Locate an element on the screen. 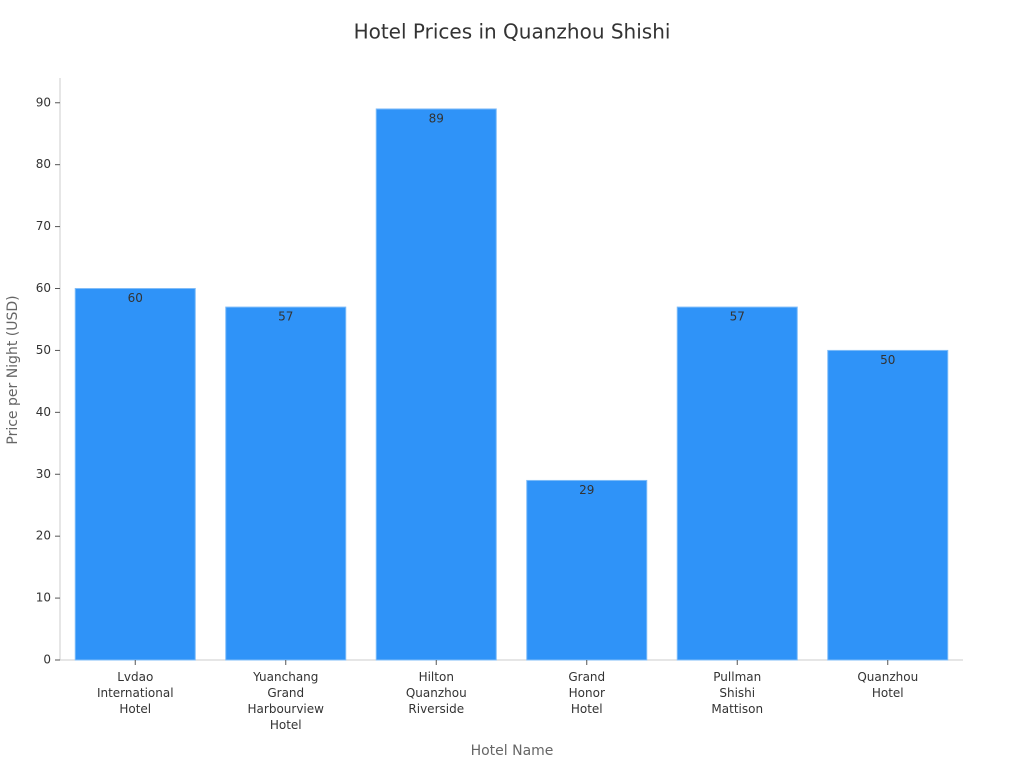 This screenshot has width=1024, height=768. y-axis-label: Price per Night (USD) is located at coordinates (13, 369).